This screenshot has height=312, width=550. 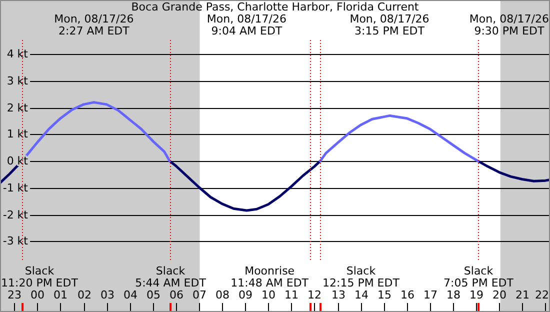 I want to click on y-tick-label: -2 kt, so click(x=15, y=215).